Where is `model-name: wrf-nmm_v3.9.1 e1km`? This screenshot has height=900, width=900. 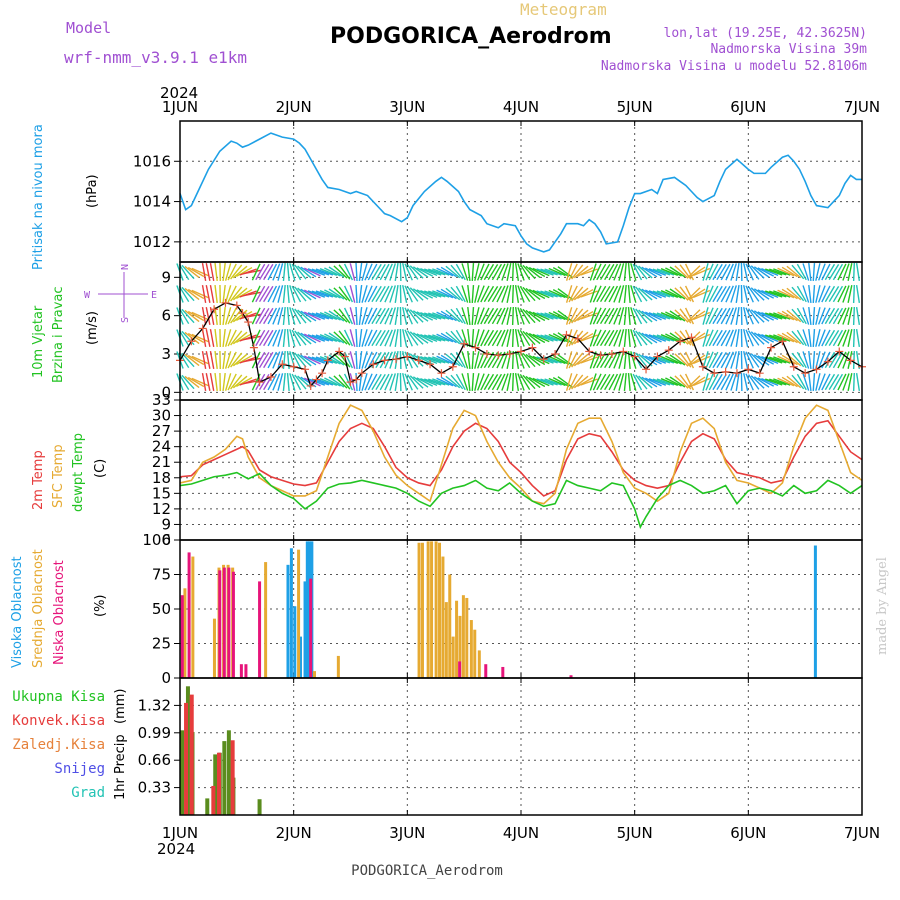 model-name: wrf-nmm_v3.9.1 e1km is located at coordinates (155, 57).